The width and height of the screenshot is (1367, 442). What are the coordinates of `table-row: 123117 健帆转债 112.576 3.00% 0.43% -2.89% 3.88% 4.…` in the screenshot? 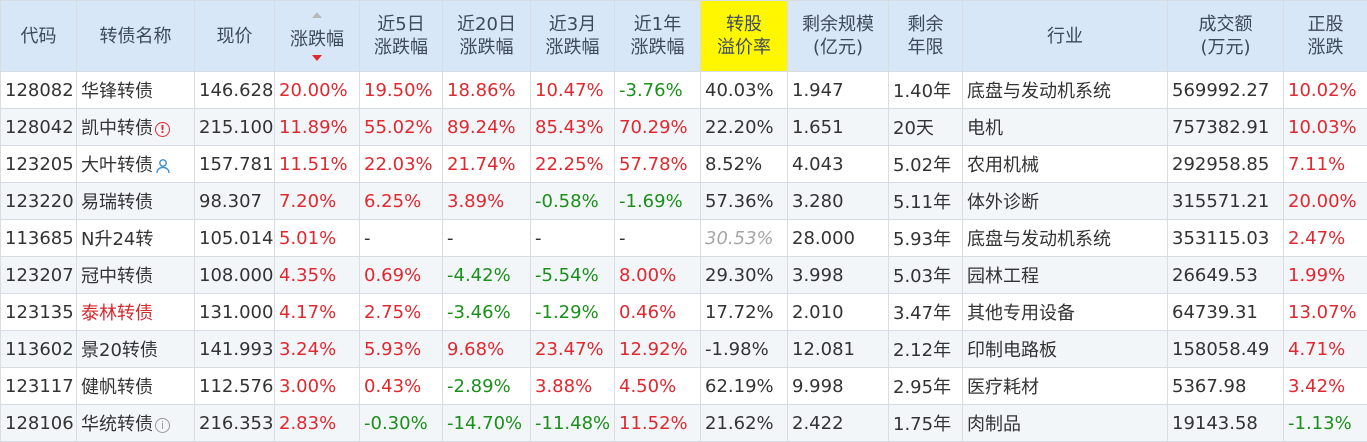 It's located at (683, 386).